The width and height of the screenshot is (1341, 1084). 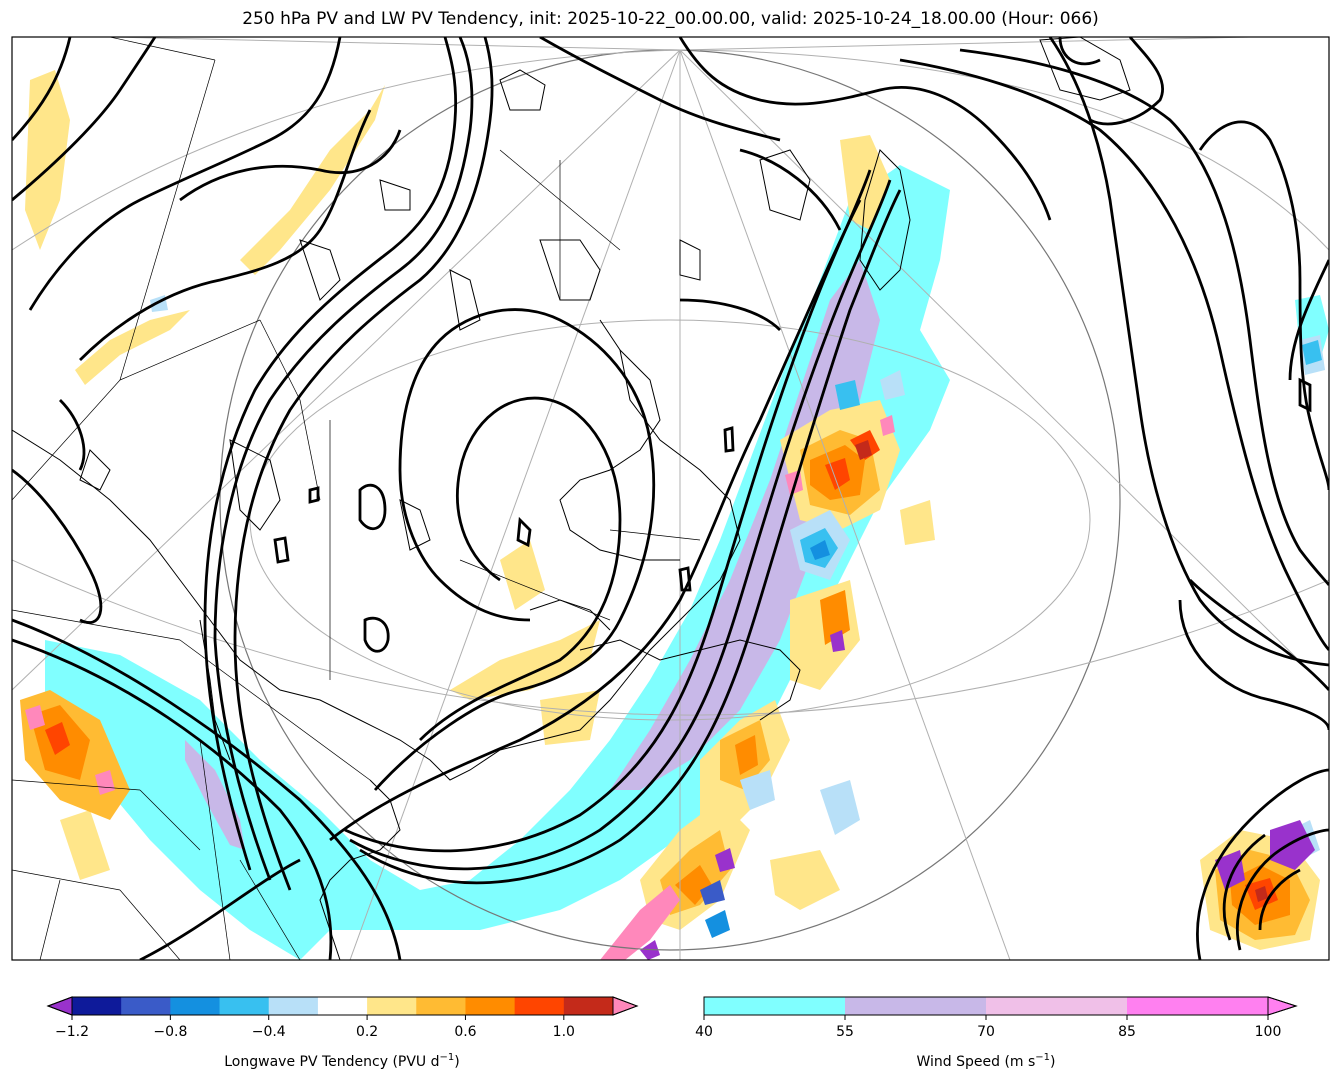 What do you see at coordinates (986, 1032) in the screenshot?
I see `wind-colorbar-tick-label: 70` at bounding box center [986, 1032].